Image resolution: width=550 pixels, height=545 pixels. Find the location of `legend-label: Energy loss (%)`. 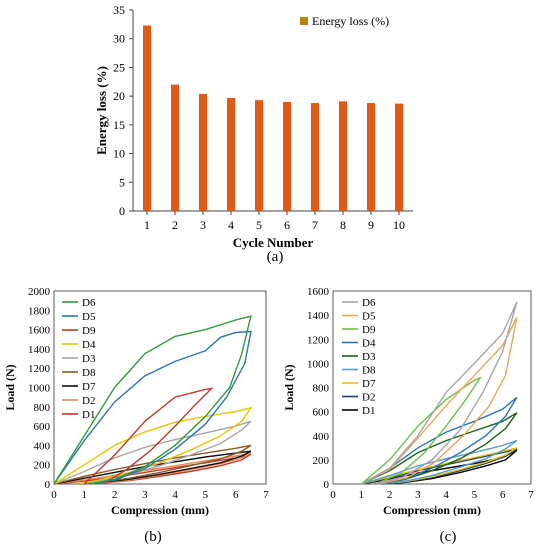

legend-label: Energy loss (%) is located at coordinates (350, 21).